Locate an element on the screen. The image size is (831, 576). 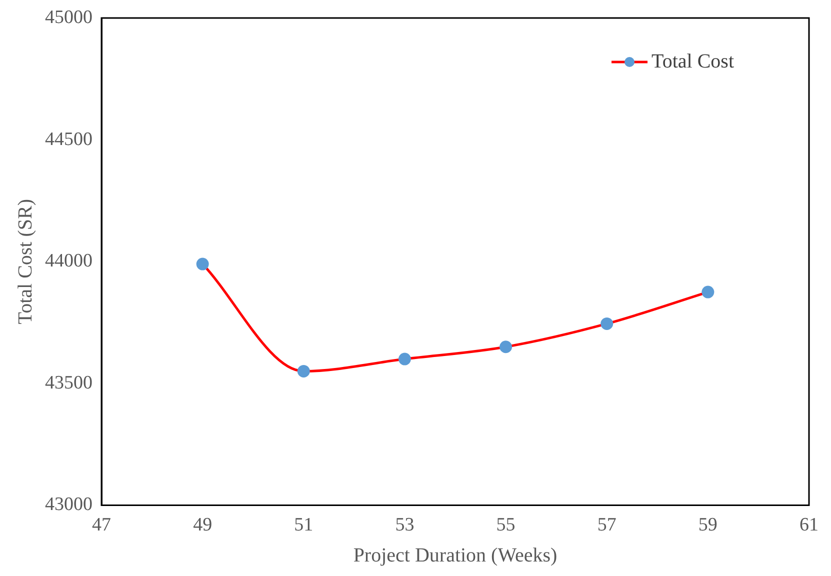
x-tick-label: 59 is located at coordinates (708, 525).